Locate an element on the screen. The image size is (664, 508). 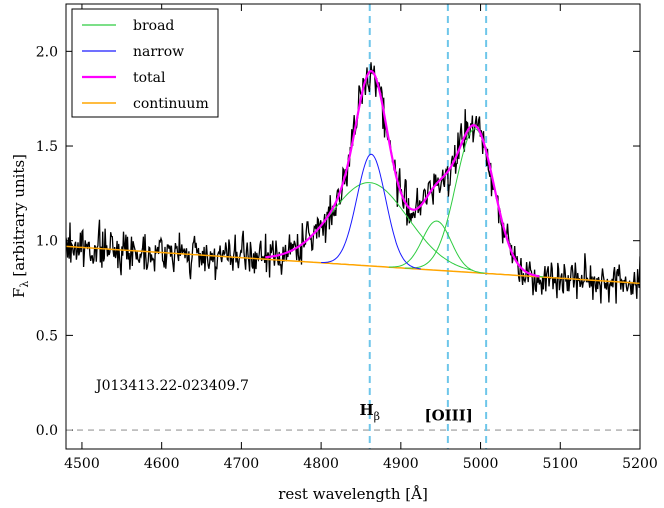
x-tick-label: 4700 is located at coordinates (242, 464).